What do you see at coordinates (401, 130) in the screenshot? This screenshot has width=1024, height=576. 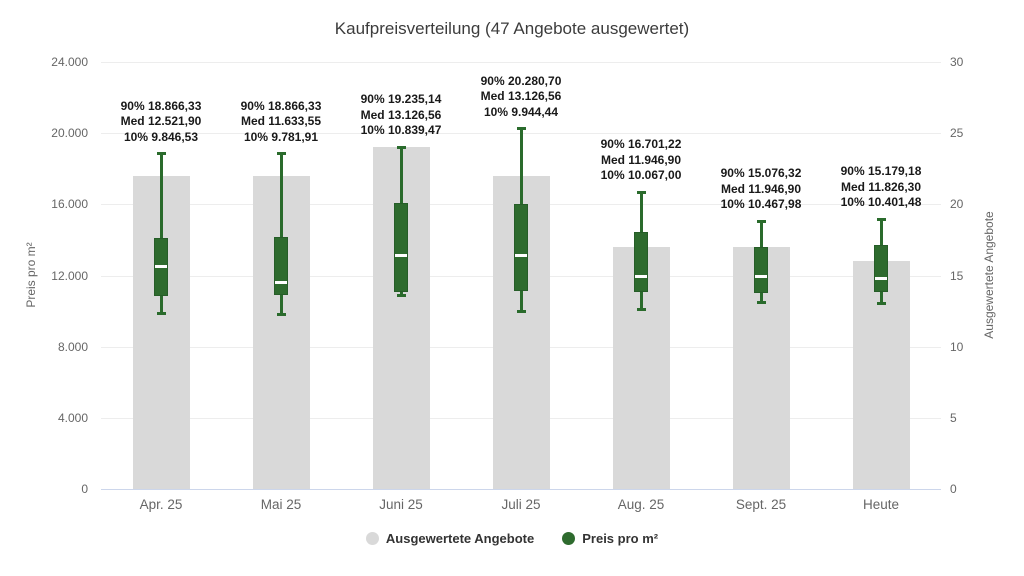 I see `annotation-line: 10% 10.839,47` at bounding box center [401, 130].